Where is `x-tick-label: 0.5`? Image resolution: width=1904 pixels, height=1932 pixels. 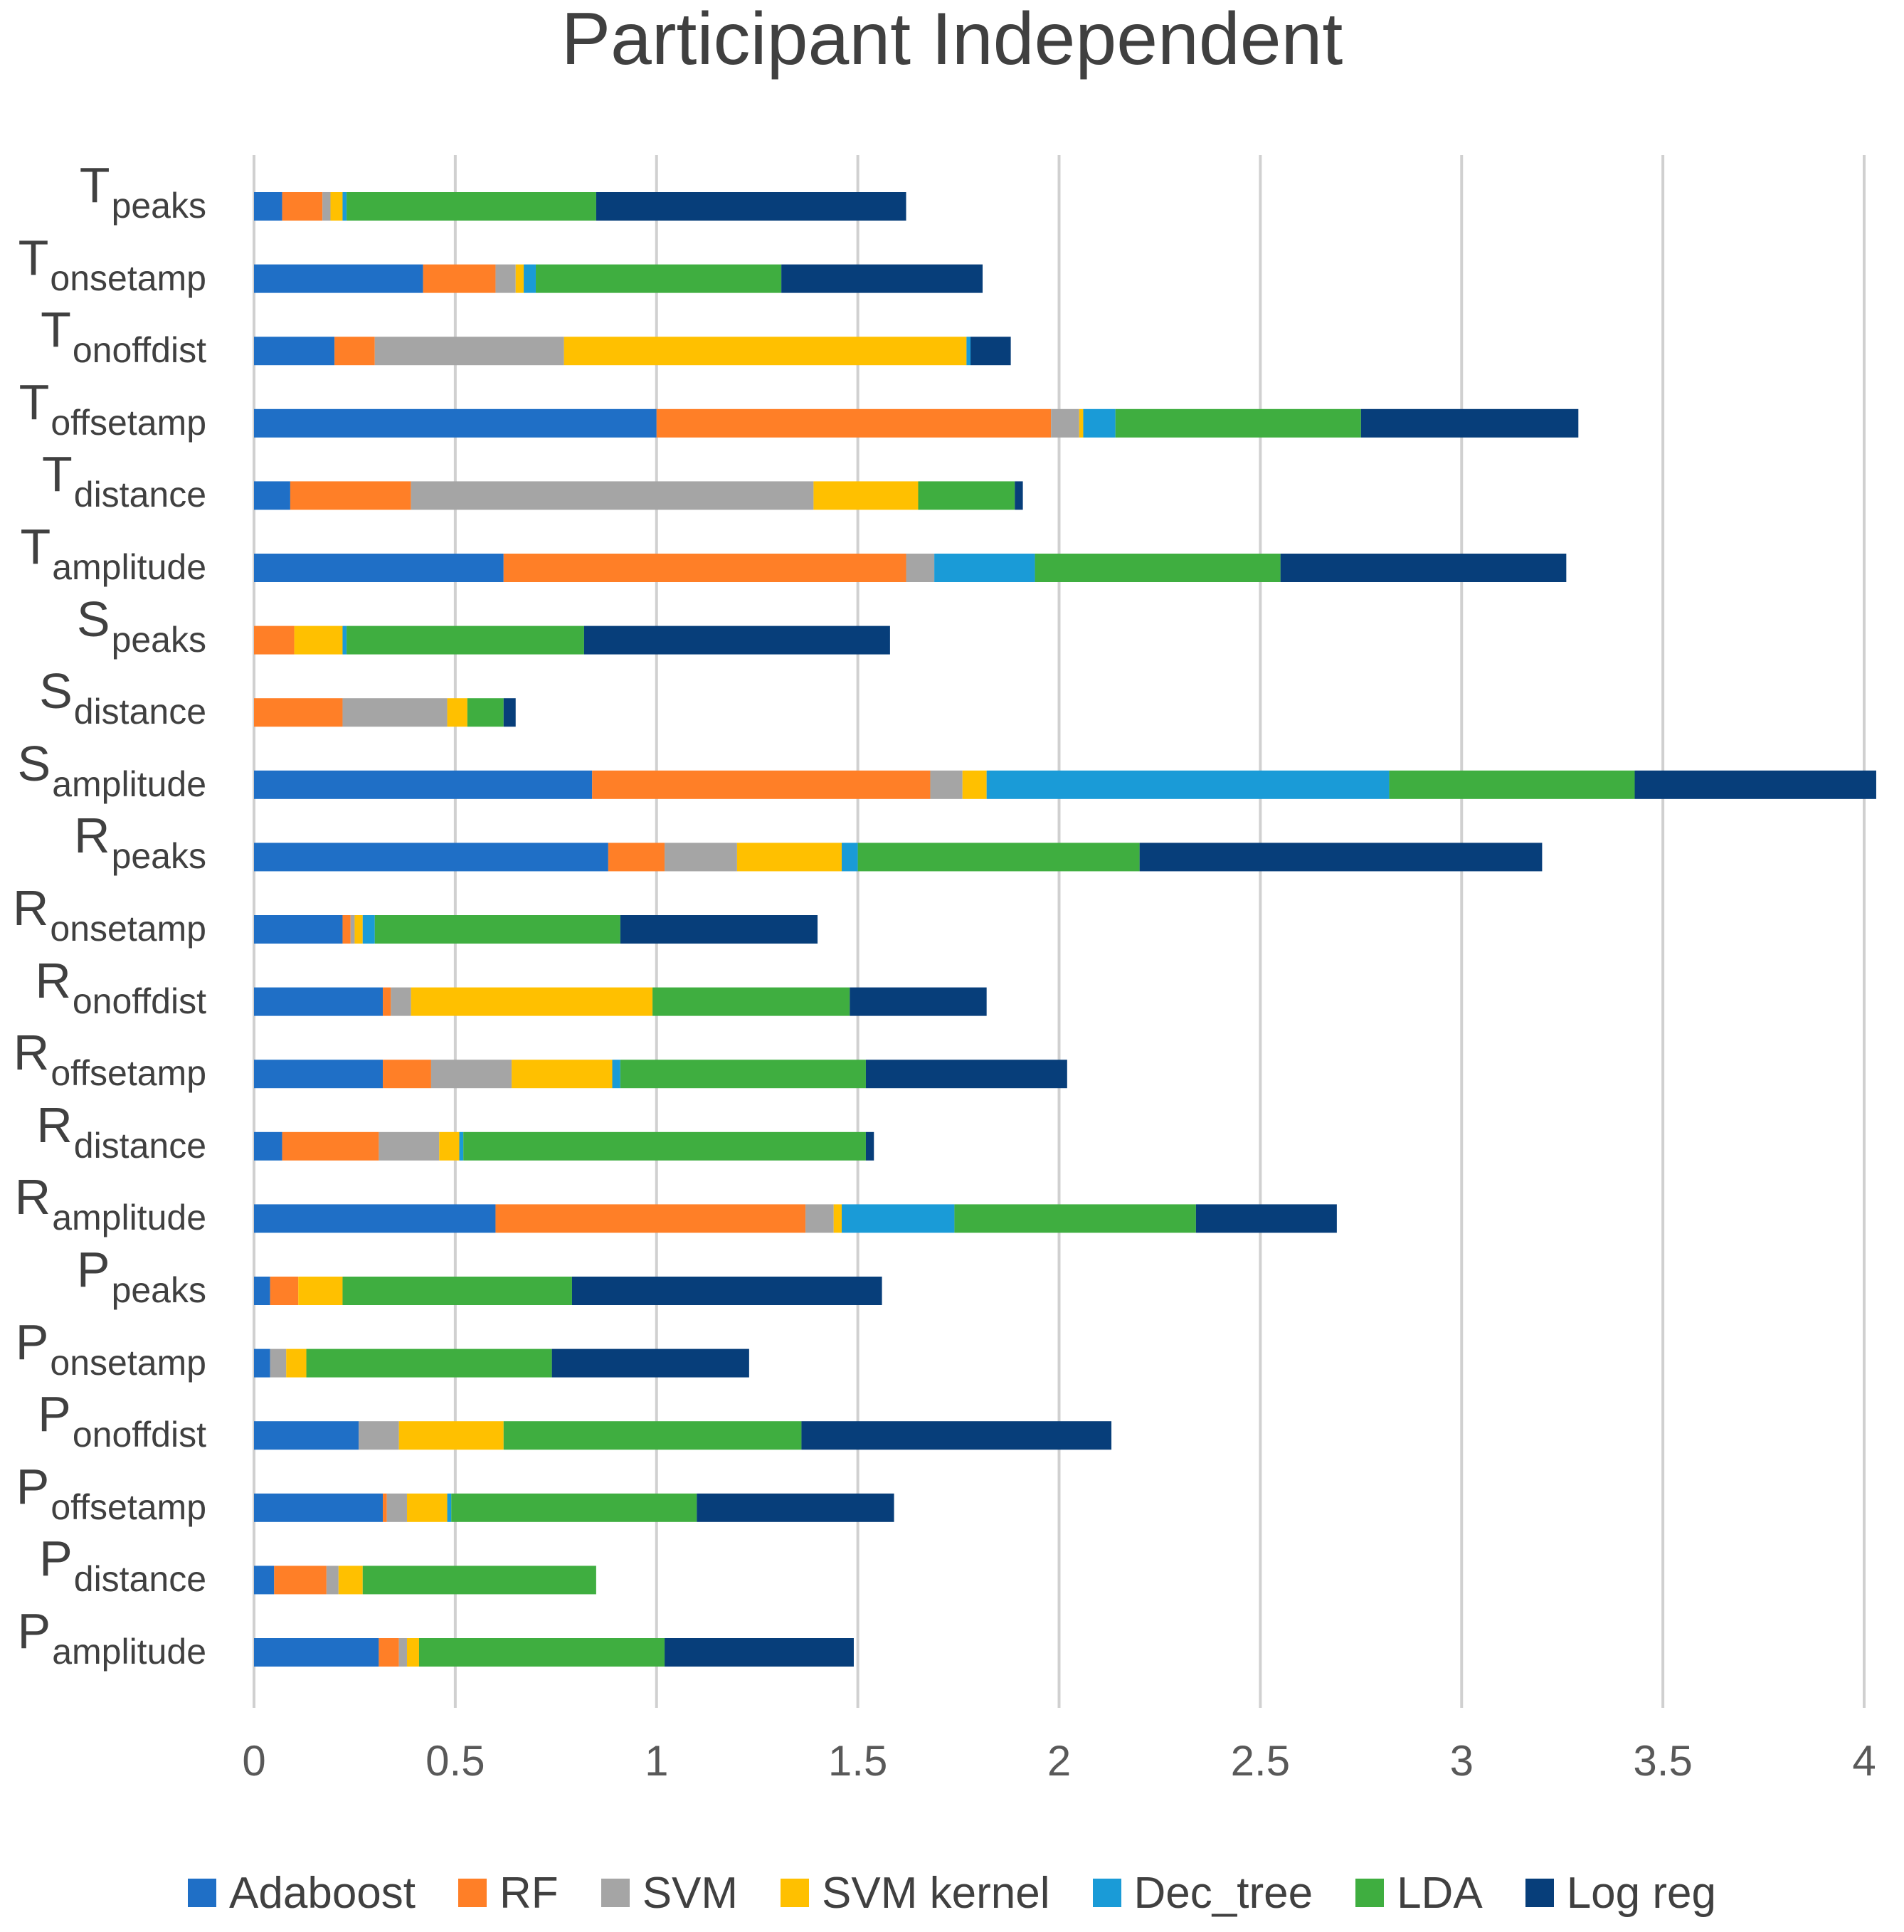 x-tick-label: 0.5 is located at coordinates (455, 1761).